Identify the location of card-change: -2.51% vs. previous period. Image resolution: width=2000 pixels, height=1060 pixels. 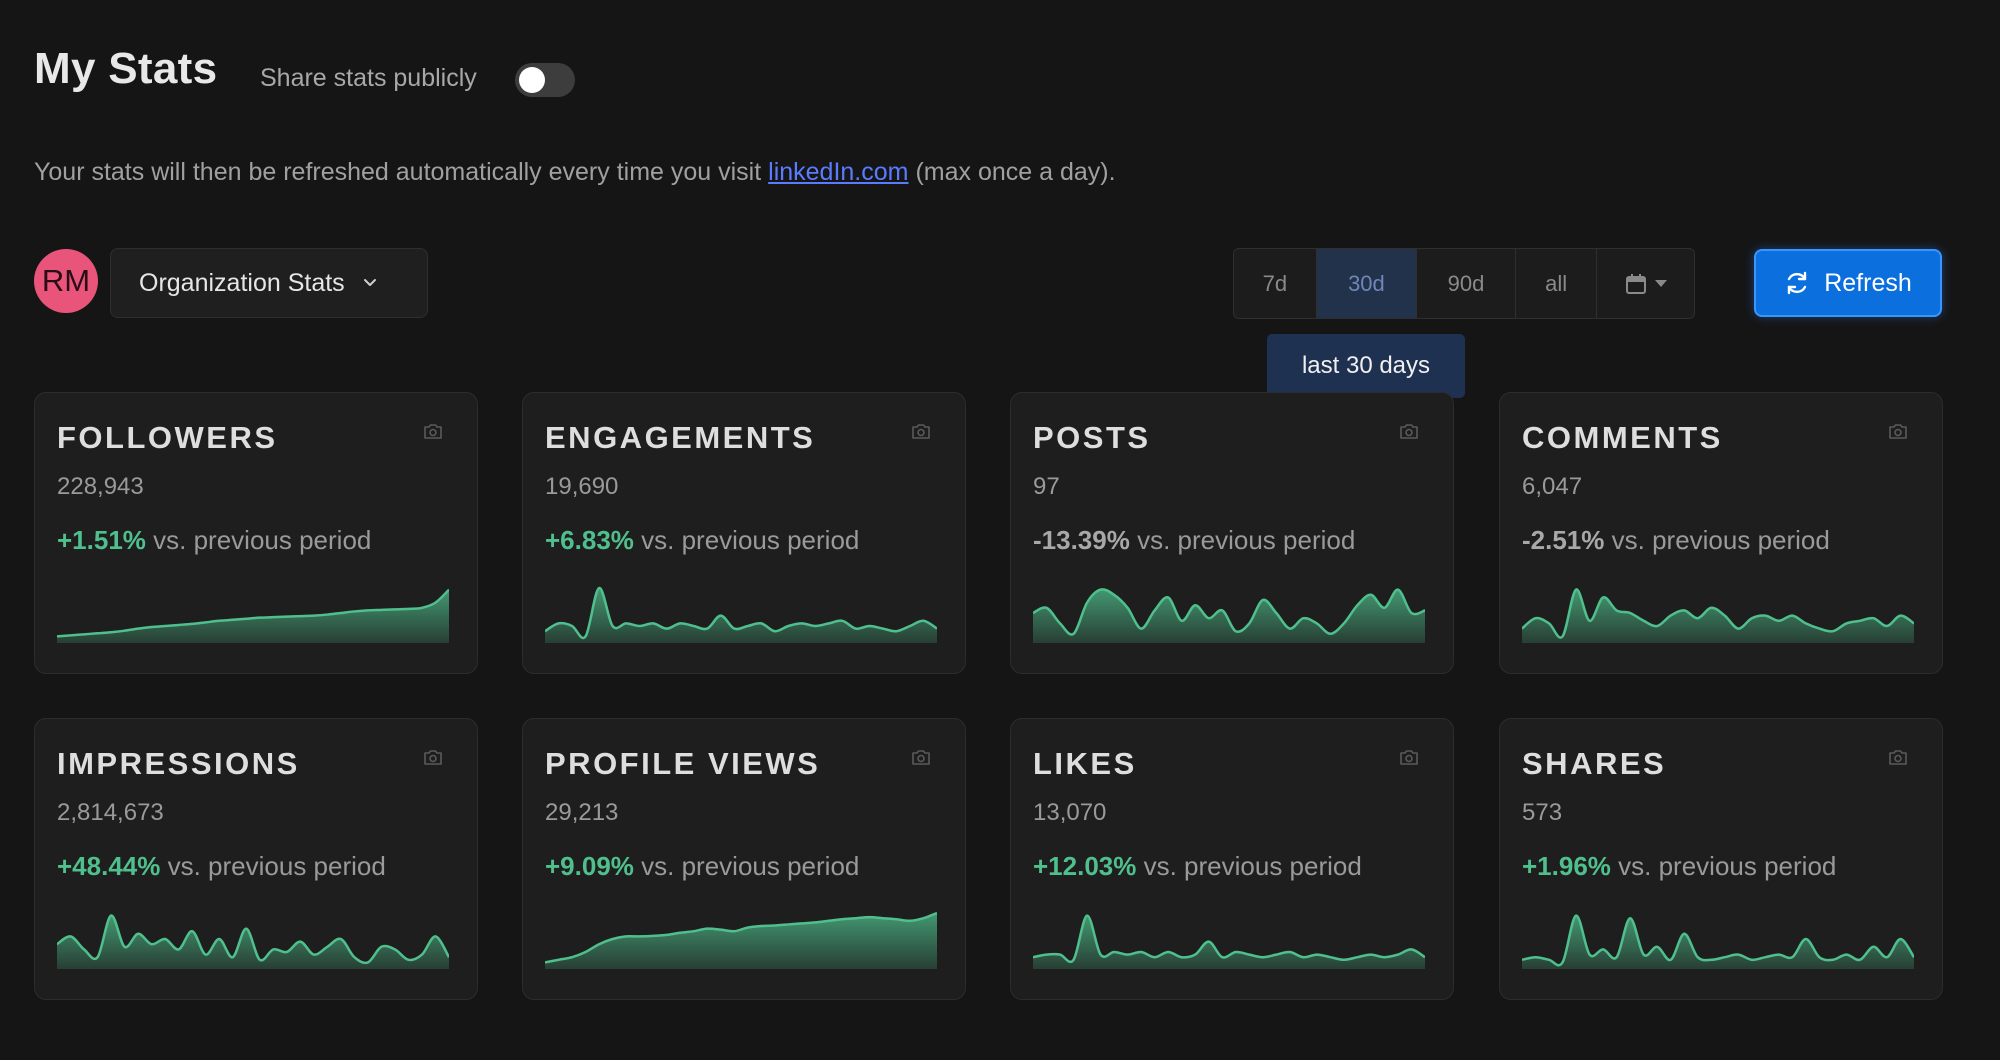
(1676, 540).